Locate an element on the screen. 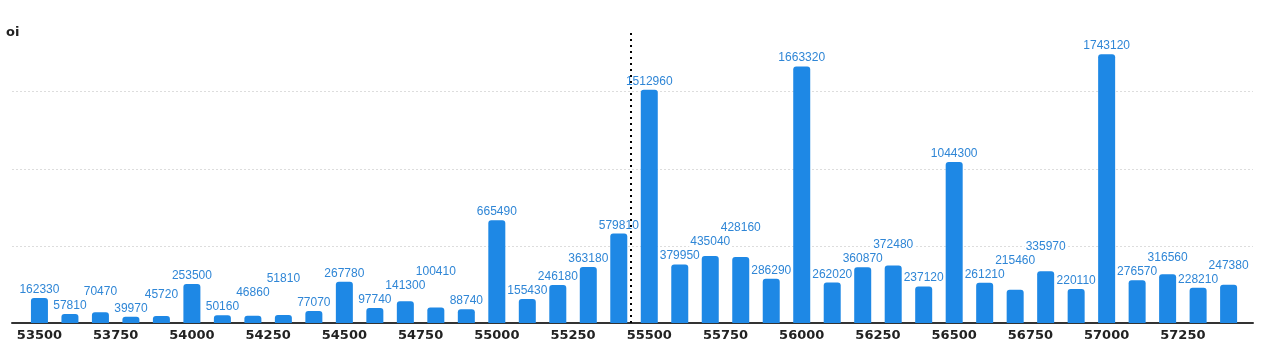  data-label: 262020 is located at coordinates (832, 273).